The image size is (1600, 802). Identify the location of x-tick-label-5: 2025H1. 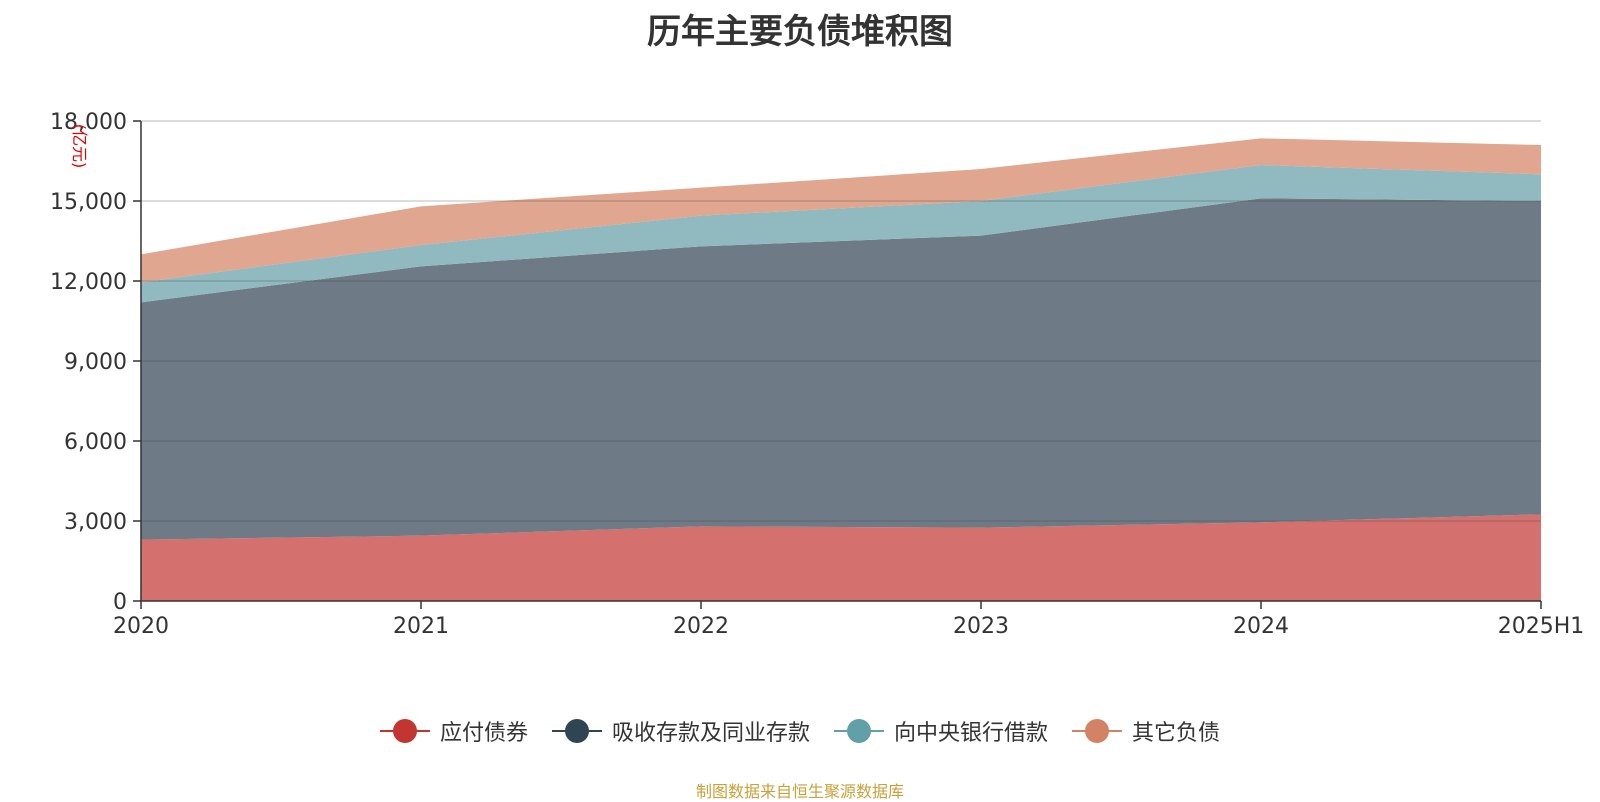
(1541, 626).